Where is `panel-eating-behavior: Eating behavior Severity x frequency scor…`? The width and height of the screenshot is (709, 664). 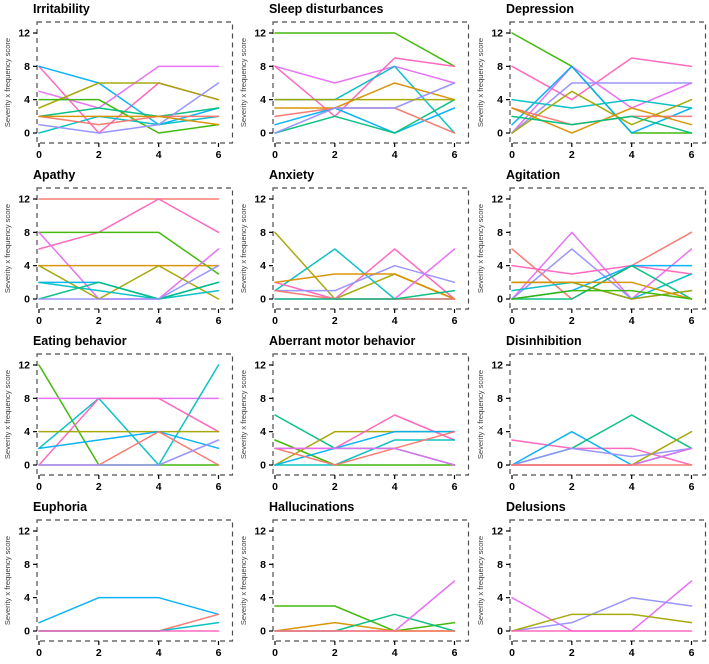 panel-eating-behavior: Eating behavior Severity x frequency scor… is located at coordinates (118, 415).